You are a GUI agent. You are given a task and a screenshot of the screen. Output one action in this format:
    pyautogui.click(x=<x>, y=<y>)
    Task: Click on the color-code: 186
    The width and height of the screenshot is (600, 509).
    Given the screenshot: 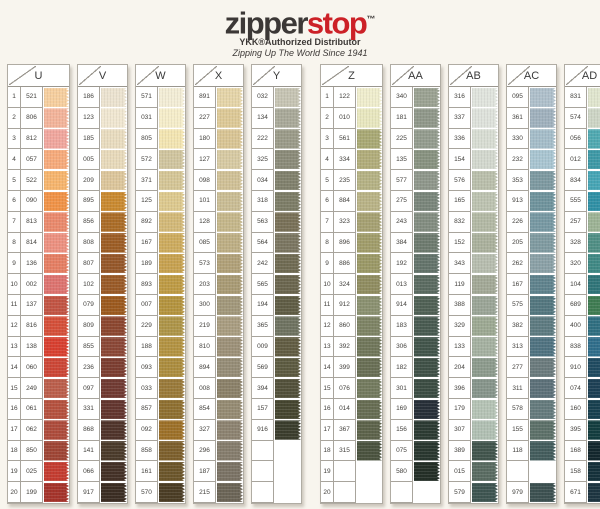 What is the action you would take?
    pyautogui.click(x=89, y=97)
    